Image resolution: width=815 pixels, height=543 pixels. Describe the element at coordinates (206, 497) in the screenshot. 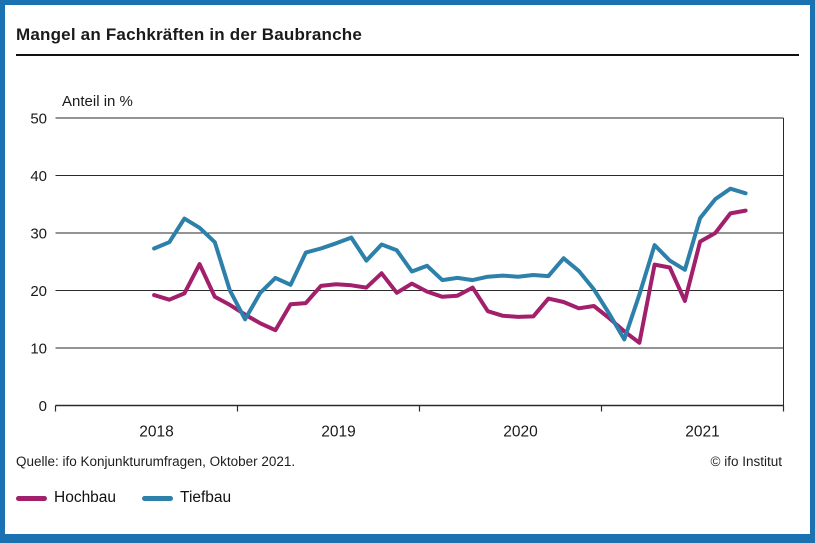

I see `legend-label-tiefbau: Tiefbau` at that location.